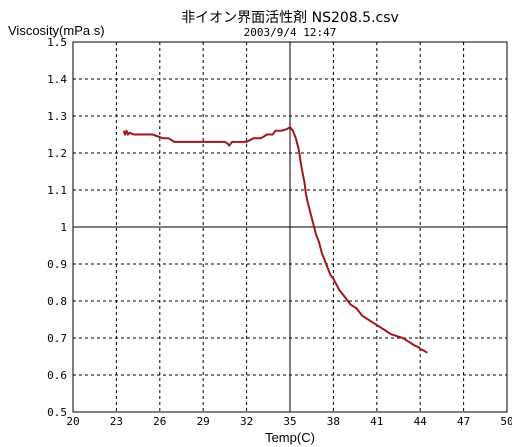  I want to click on x-tick-label: 35, so click(289, 421).